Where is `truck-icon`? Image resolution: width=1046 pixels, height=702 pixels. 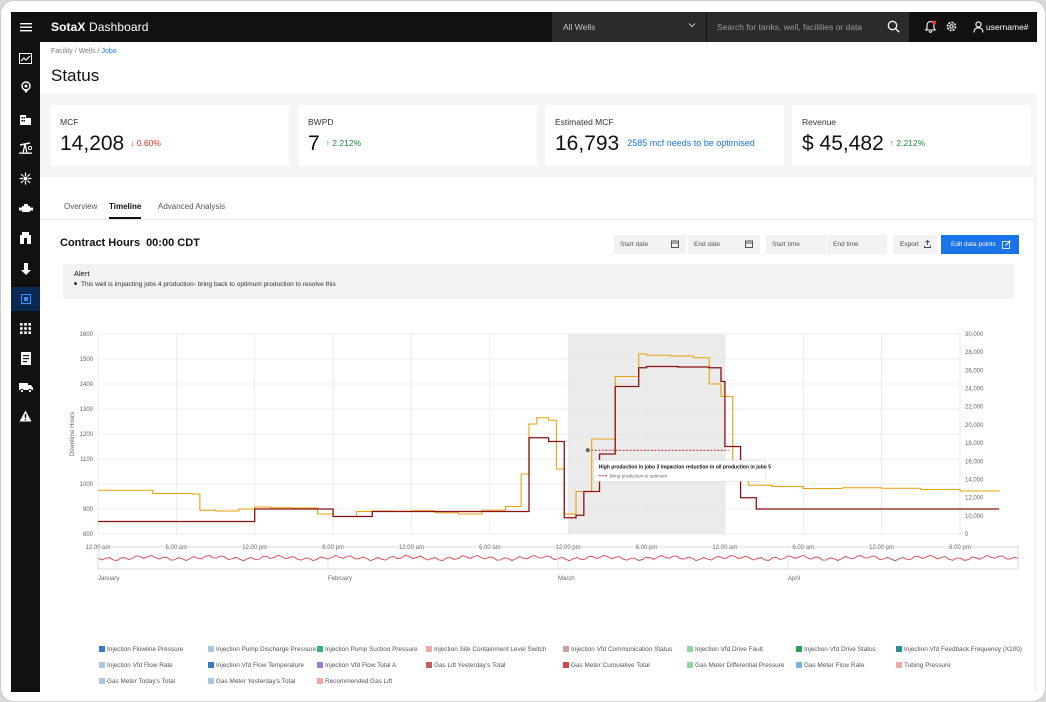 truck-icon is located at coordinates (25, 387).